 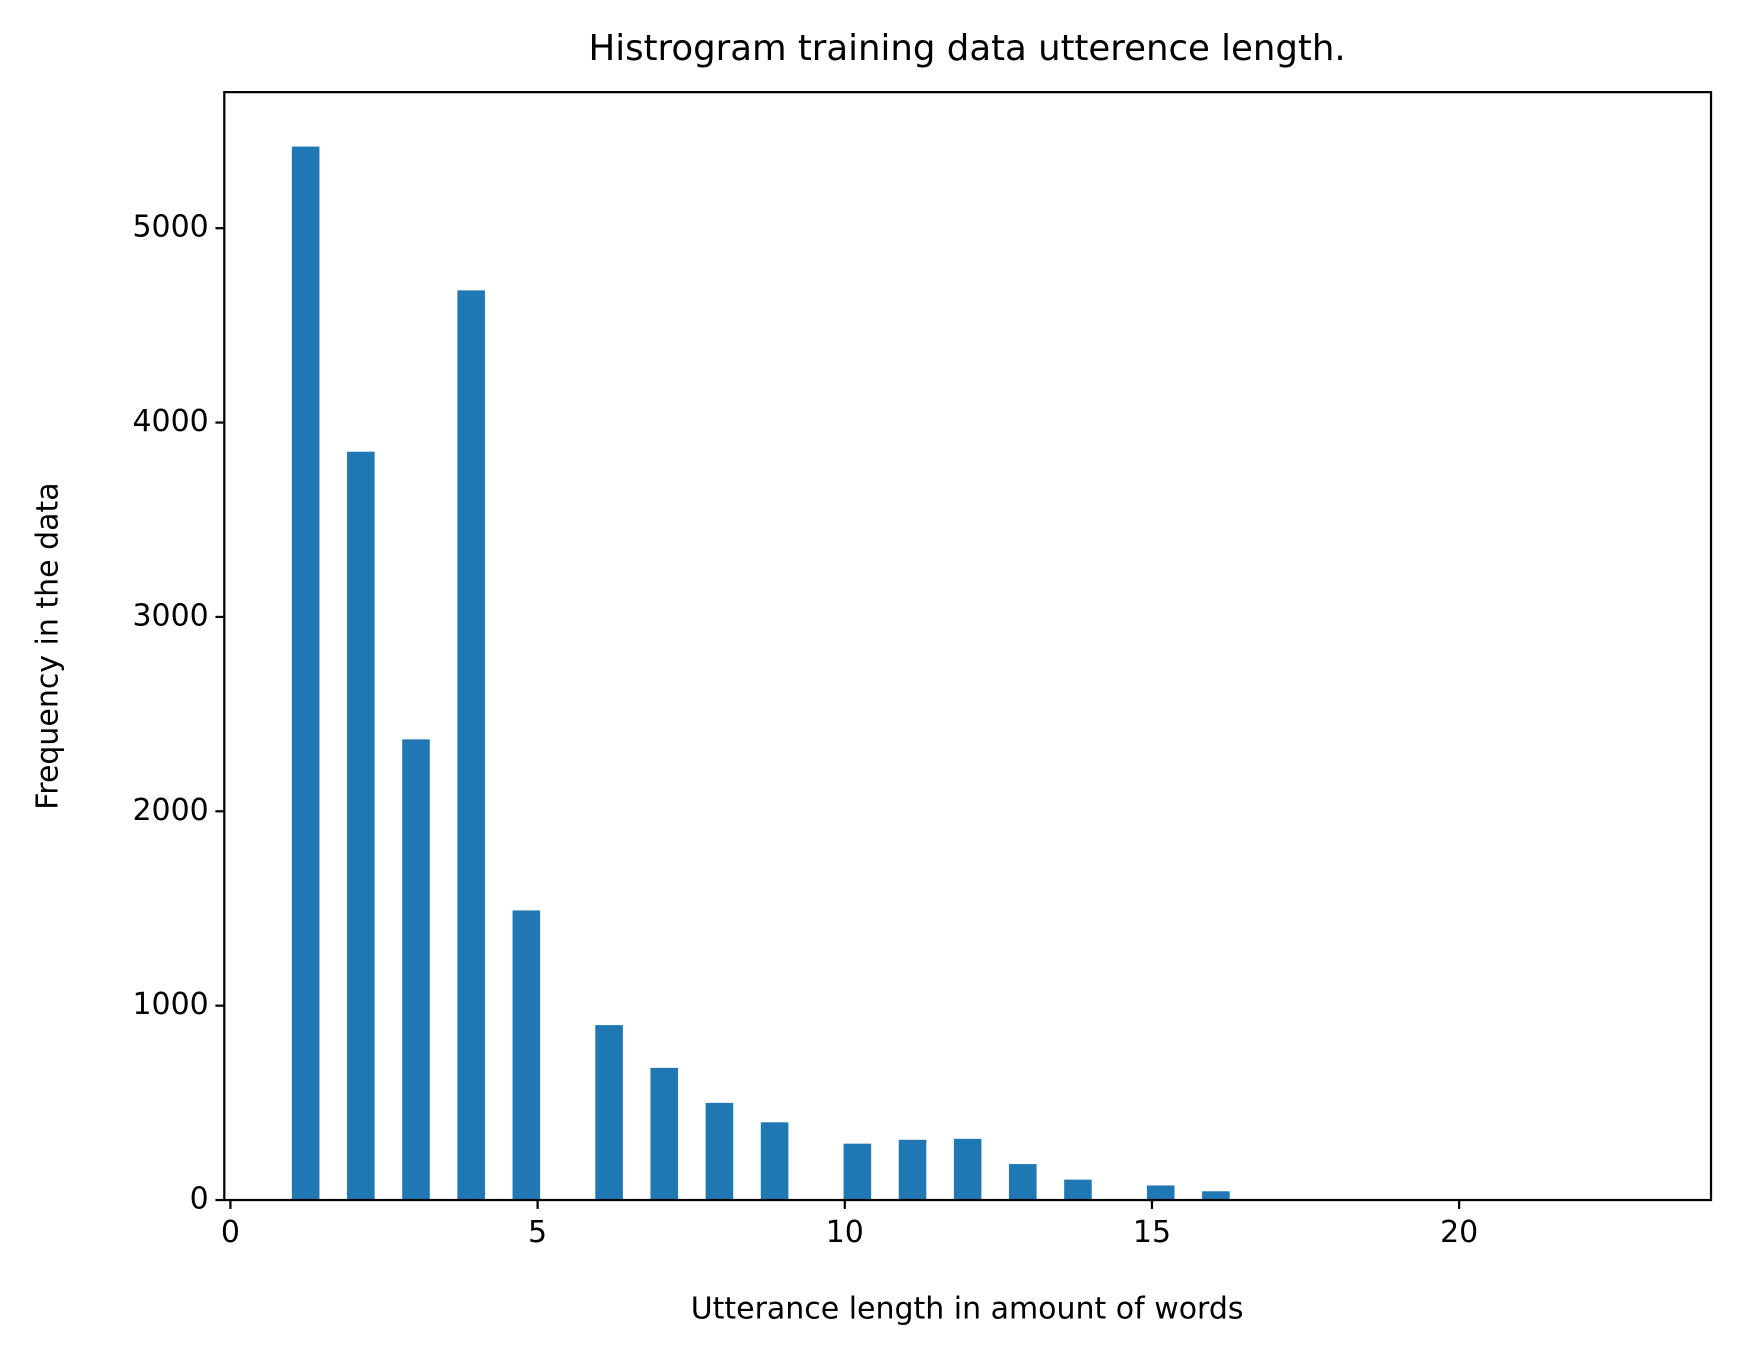 I want to click on x-axis-label: Utterance length in amount of words, so click(x=967, y=1308).